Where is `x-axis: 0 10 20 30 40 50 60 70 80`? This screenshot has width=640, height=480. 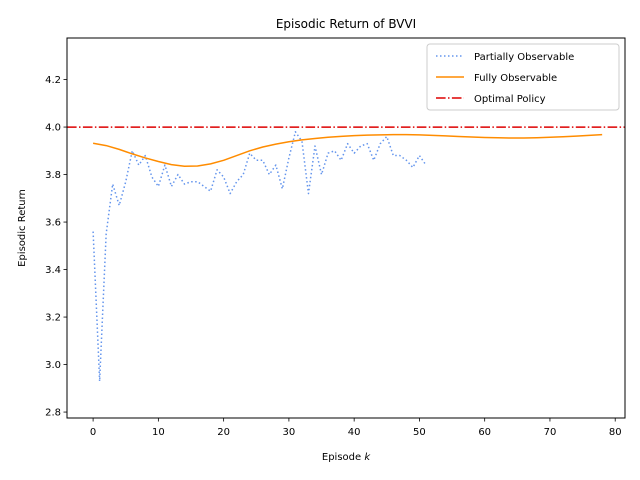
x-axis: 0 10 20 30 40 50 60 70 80 is located at coordinates (356, 428).